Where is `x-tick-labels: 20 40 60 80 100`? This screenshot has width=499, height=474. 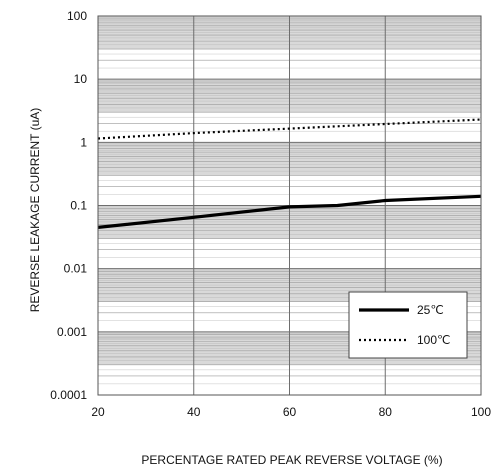 x-tick-labels: 20 40 60 80 100 is located at coordinates (291, 412).